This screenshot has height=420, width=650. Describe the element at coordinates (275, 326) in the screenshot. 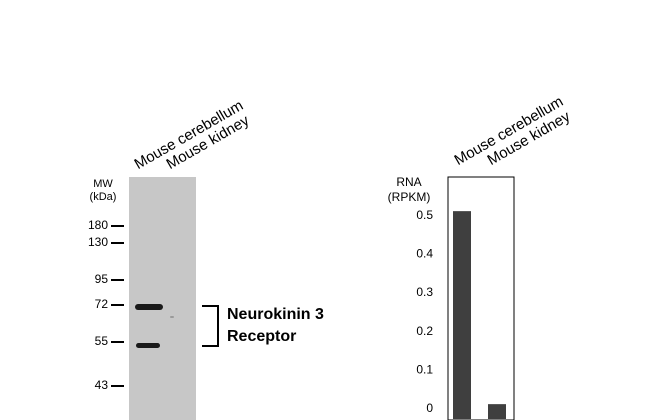

I see `target-label: Neurokinin 3 Receptor` at that location.